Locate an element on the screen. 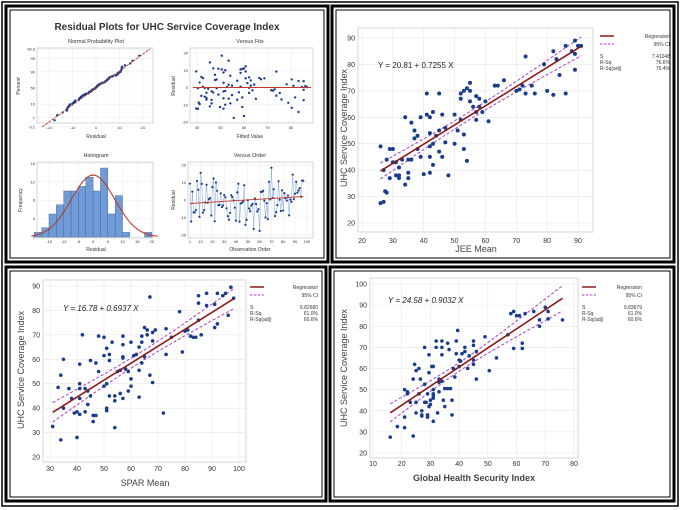 This screenshot has width=680, height=510. y-tick-label: 12 is located at coordinates (33, 181).